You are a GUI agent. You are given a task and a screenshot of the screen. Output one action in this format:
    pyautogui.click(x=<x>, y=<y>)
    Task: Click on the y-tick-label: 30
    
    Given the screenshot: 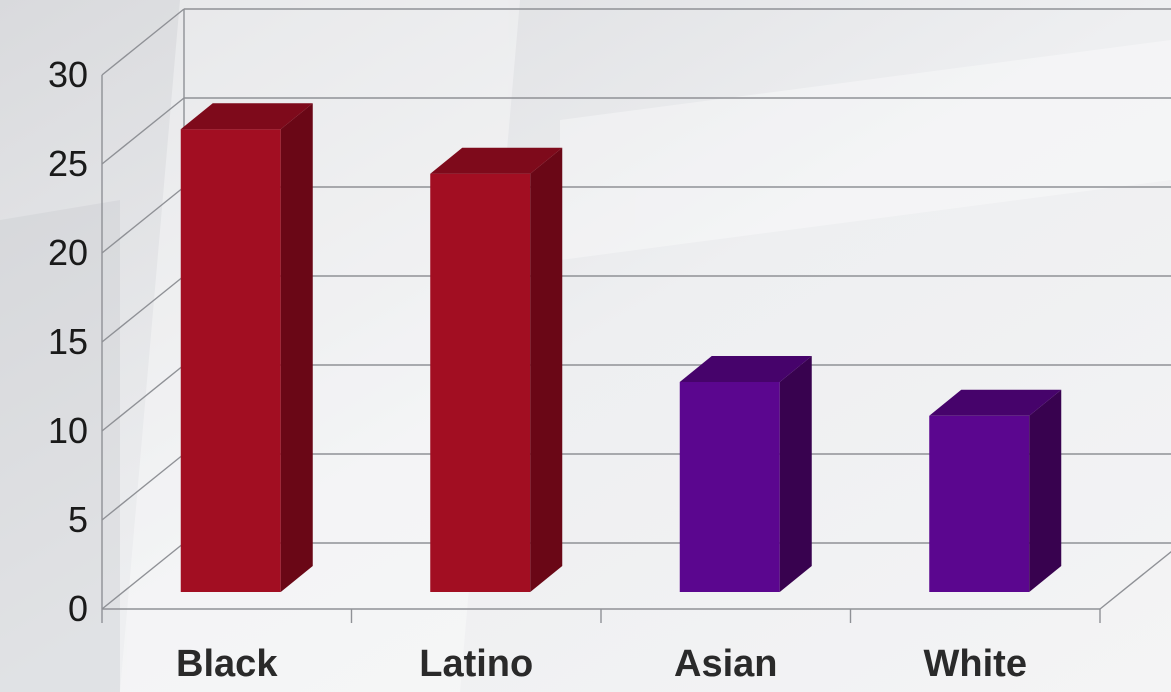 What is the action you would take?
    pyautogui.click(x=68, y=74)
    